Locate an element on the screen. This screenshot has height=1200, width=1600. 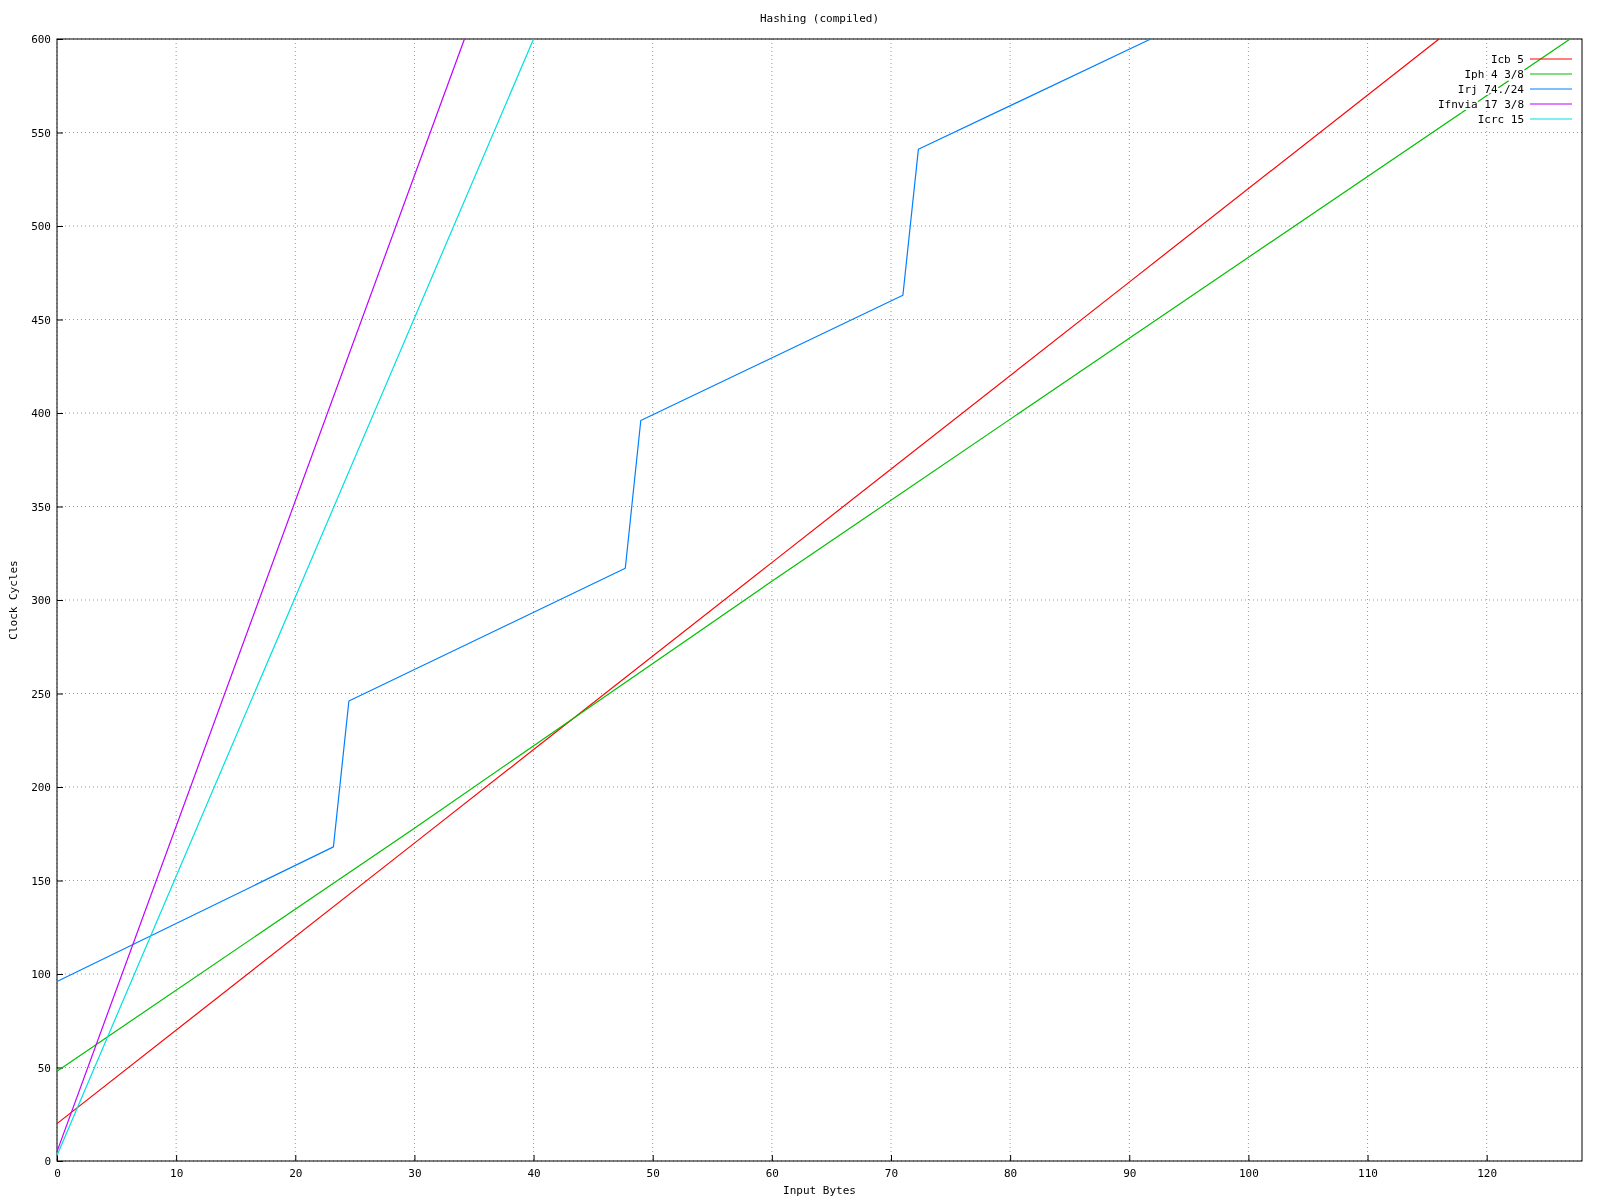
x-tick-label: 120 is located at coordinates (1487, 1173).